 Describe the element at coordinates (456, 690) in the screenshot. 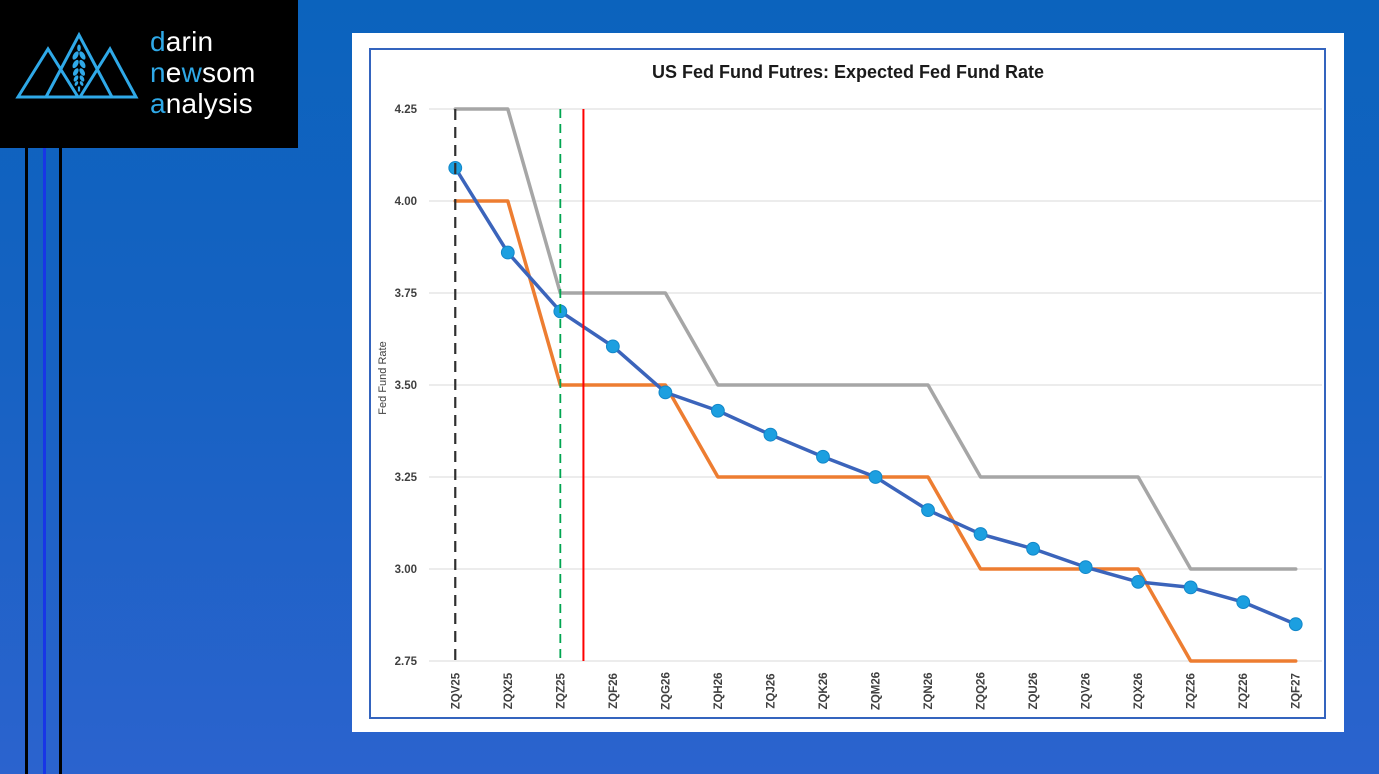

I see `x-tick-label: ZQV25` at that location.